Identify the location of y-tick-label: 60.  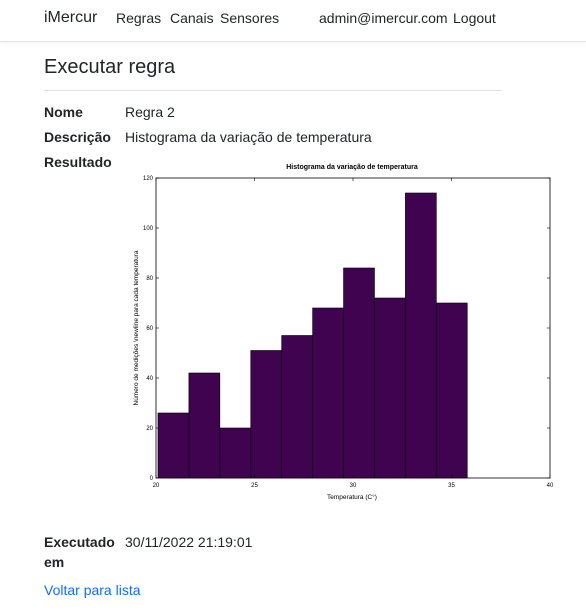
(149, 329).